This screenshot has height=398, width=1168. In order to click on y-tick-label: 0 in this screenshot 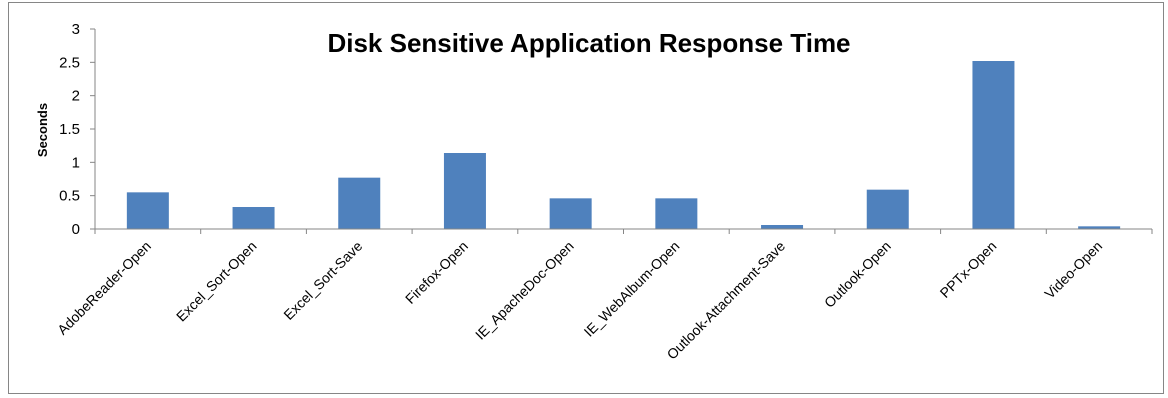, I will do `click(76, 229)`.